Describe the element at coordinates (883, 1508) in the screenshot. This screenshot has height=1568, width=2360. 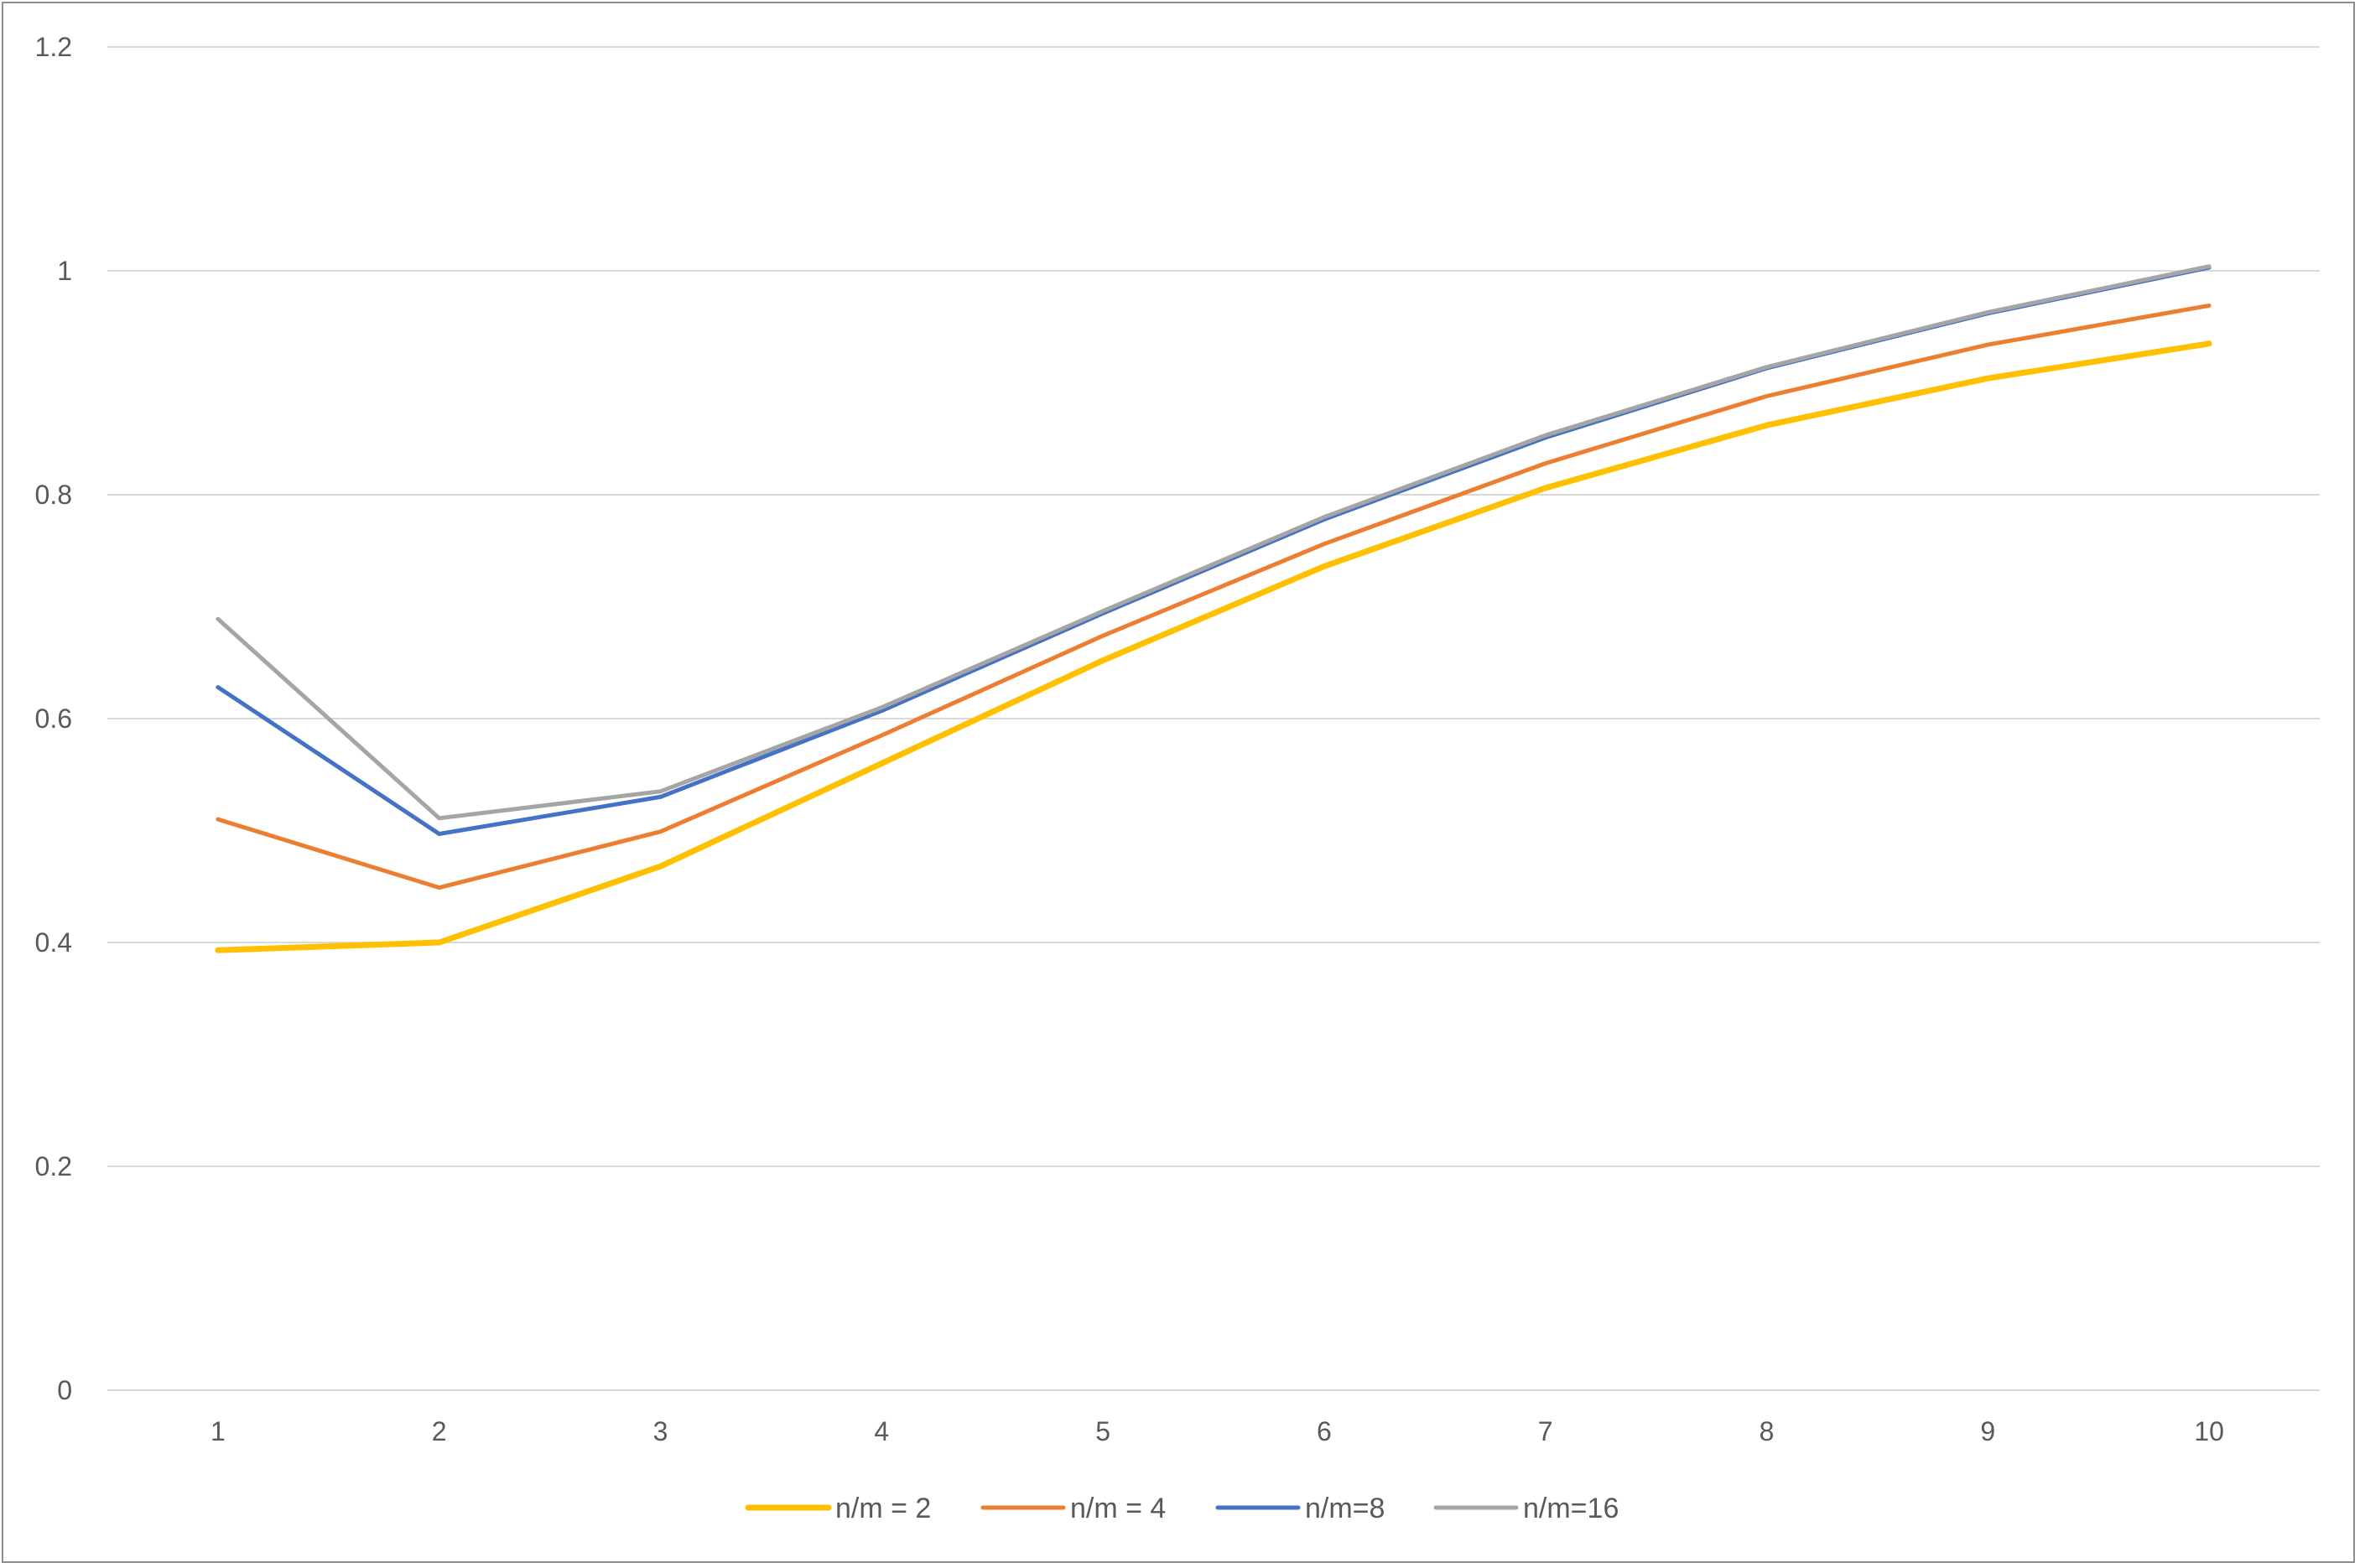
I see `legend-label: n/m = 2` at that location.